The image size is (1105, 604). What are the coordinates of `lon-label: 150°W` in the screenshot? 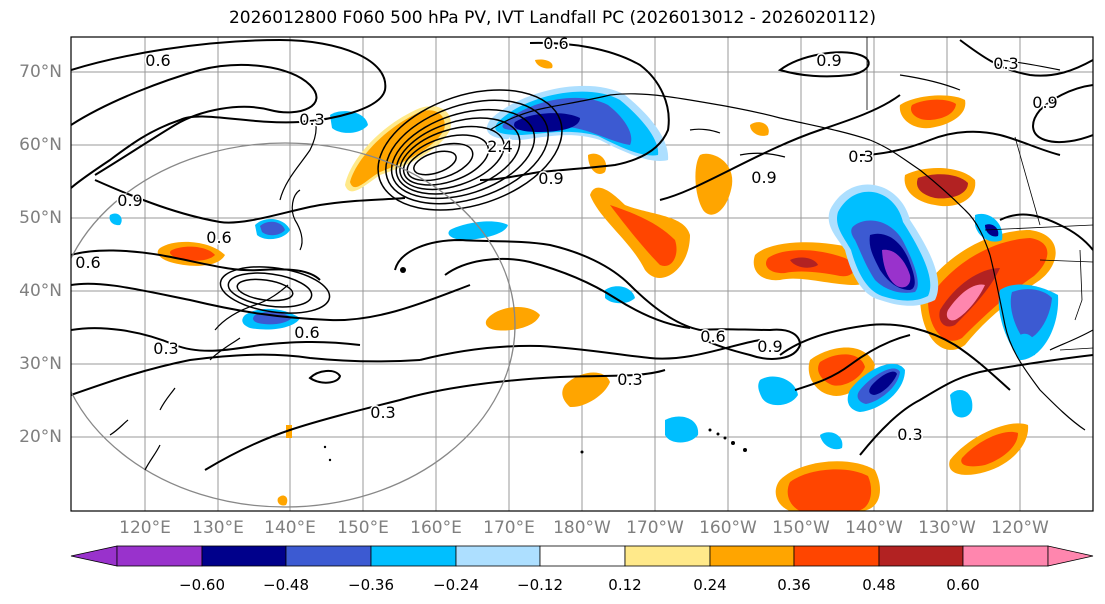 It's located at (801, 528).